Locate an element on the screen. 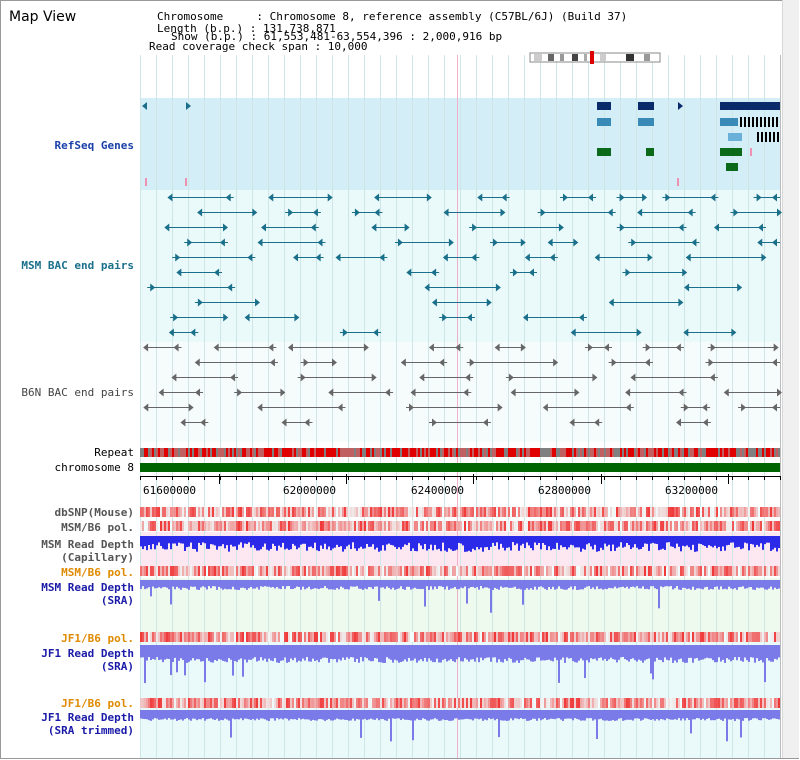 The height and width of the screenshot is (760, 800). vertical-scrollbar is located at coordinates (790, 379).